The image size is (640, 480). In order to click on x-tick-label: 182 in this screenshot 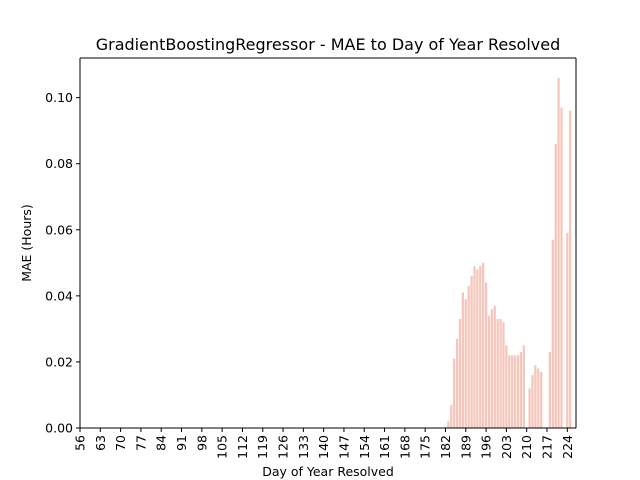, I will do `click(445, 447)`.